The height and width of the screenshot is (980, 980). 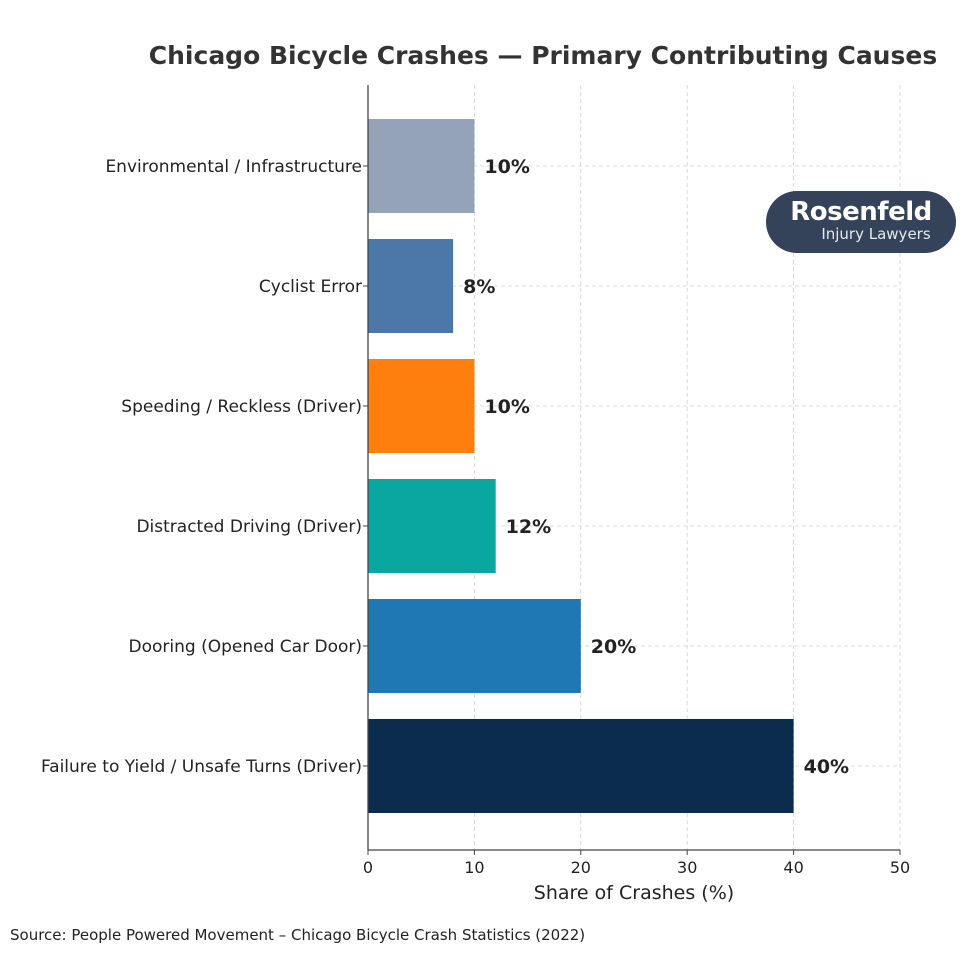 What do you see at coordinates (528, 527) in the screenshot?
I see `data-label: 12%` at bounding box center [528, 527].